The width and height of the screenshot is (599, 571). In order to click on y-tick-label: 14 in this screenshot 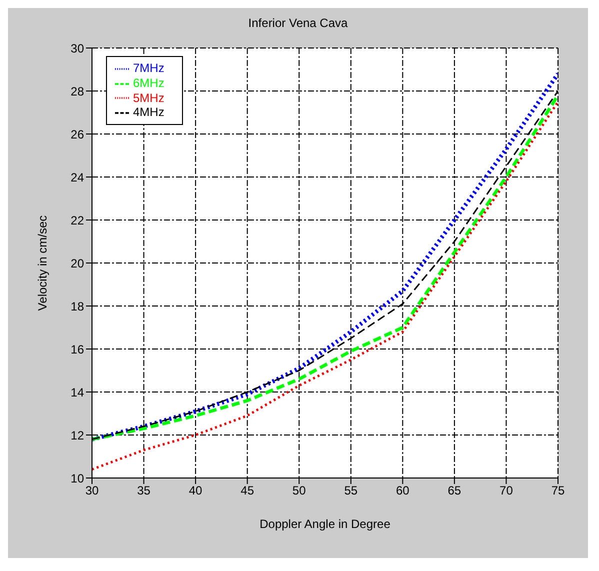, I will do `click(77, 392)`.